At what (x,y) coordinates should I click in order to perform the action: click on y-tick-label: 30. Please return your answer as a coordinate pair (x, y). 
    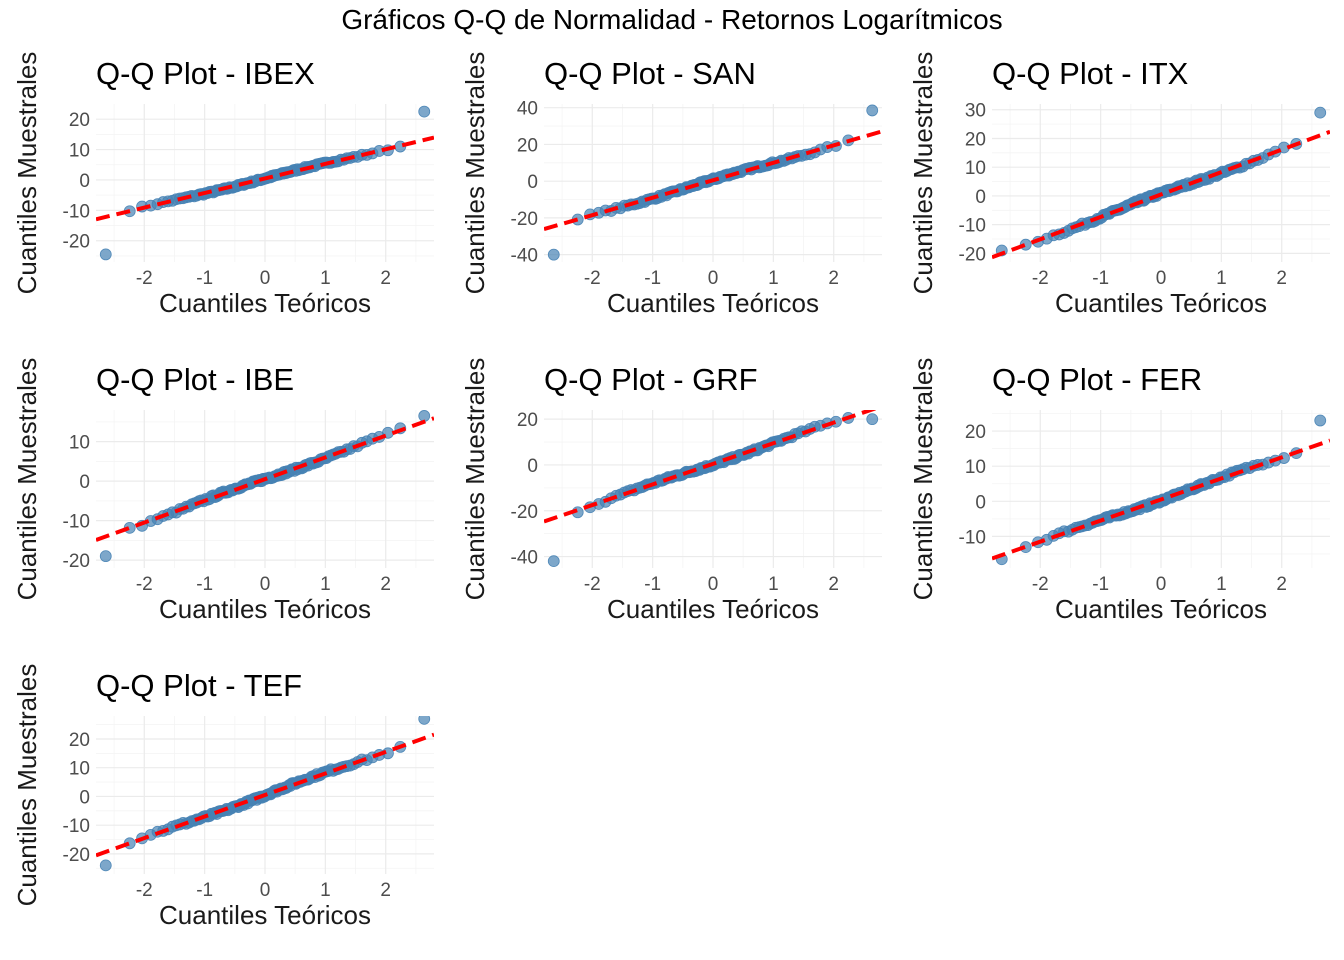
    Looking at the image, I should click on (975, 111).